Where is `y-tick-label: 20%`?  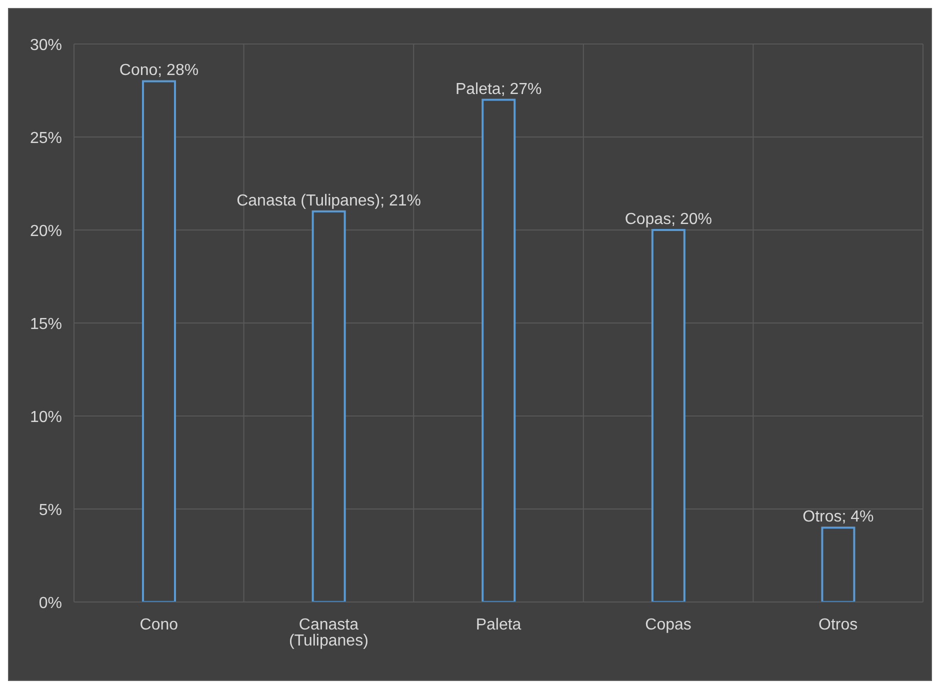 y-tick-label: 20% is located at coordinates (46, 231).